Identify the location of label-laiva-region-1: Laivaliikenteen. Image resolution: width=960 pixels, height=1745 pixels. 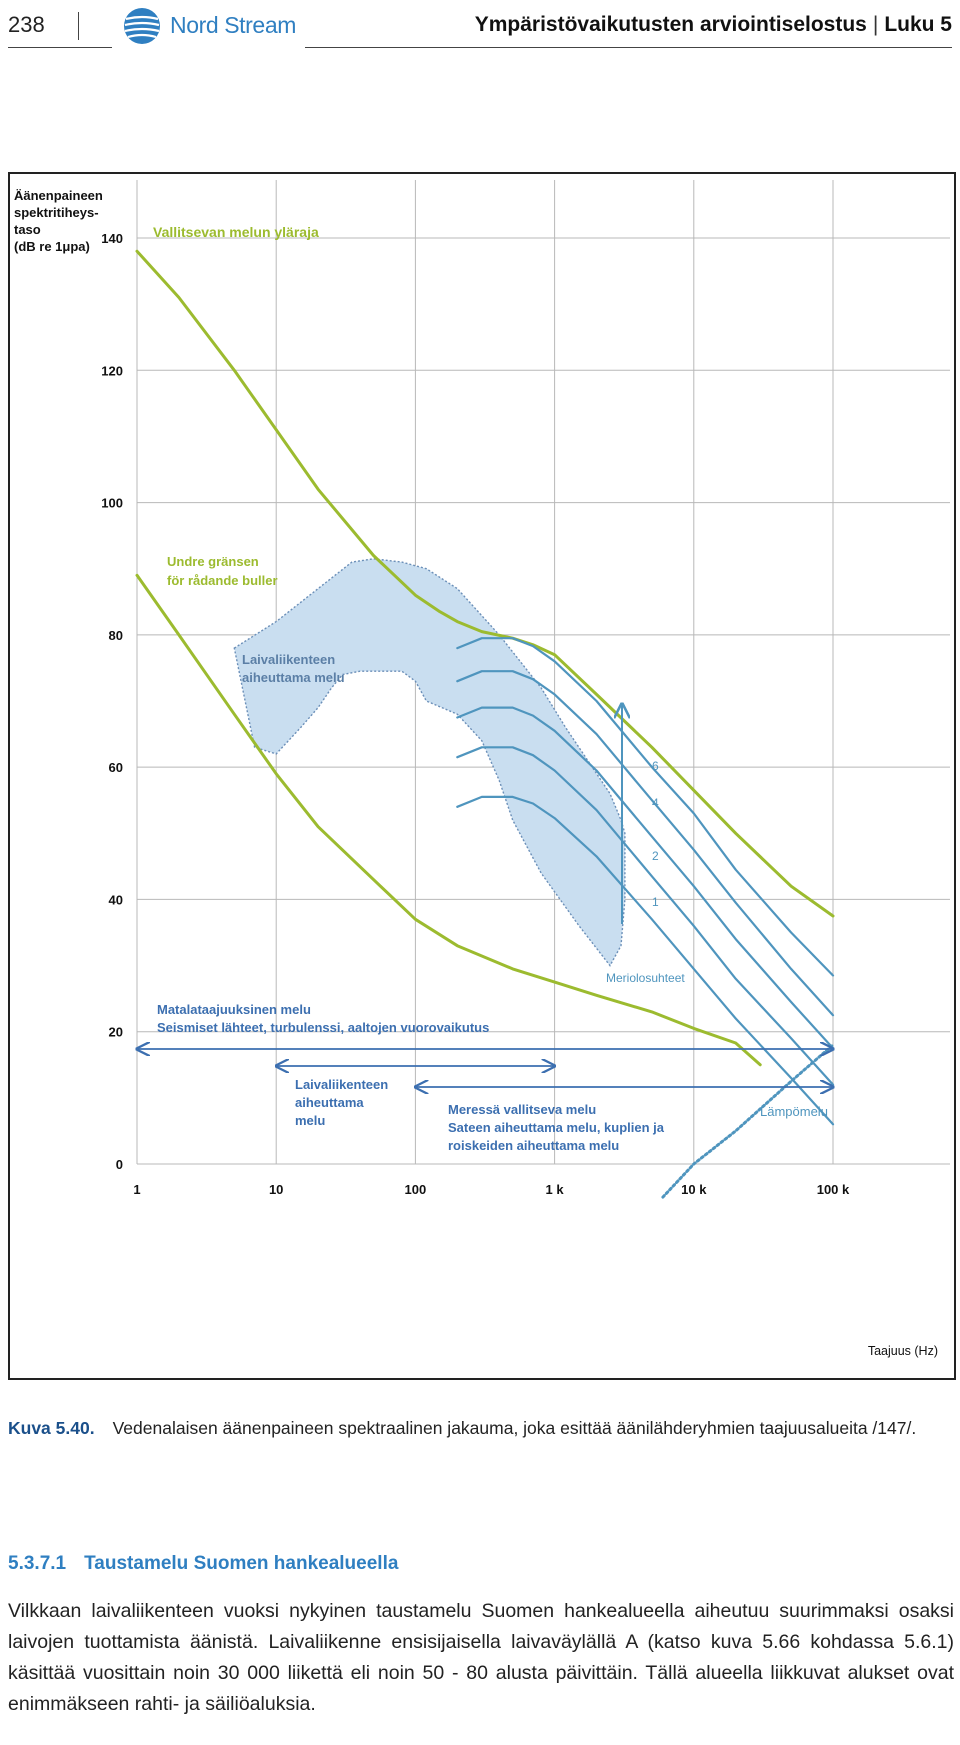
(288, 659).